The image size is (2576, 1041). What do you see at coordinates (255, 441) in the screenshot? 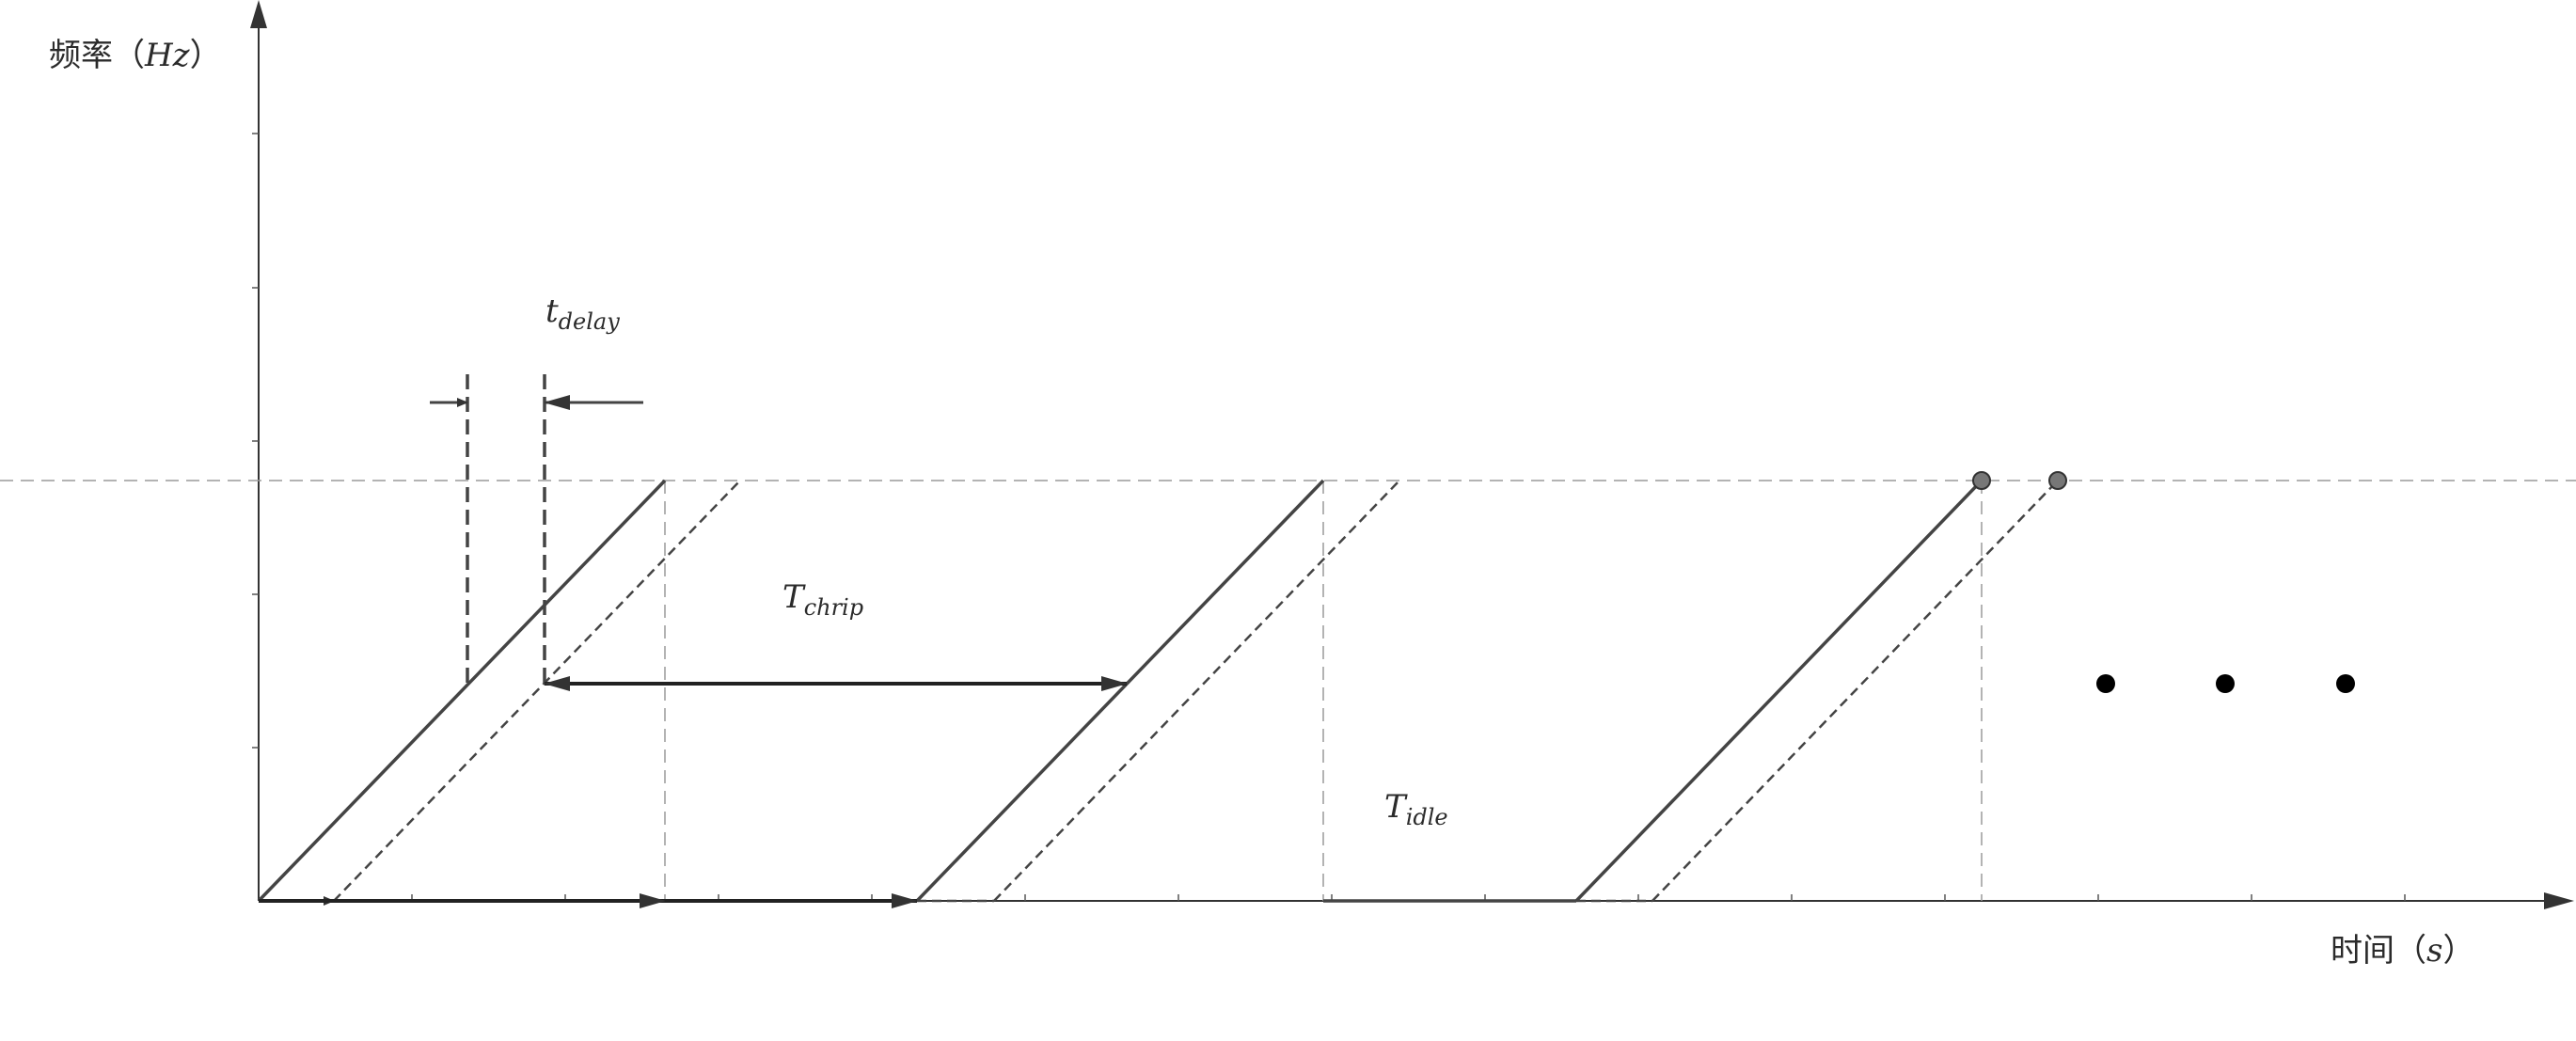
I see `y-ticks` at bounding box center [255, 441].